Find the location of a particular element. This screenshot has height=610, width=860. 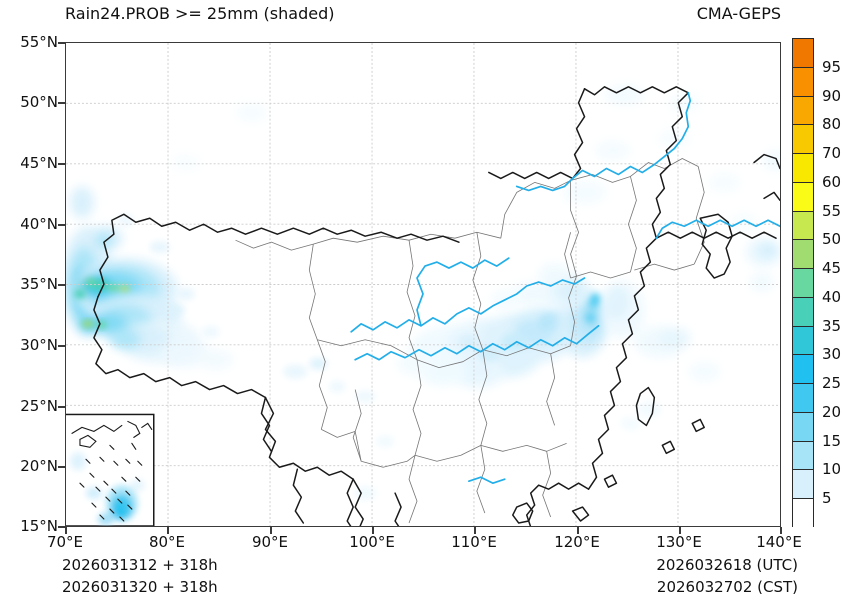

south-china-sea-inset is located at coordinates (110, 469).